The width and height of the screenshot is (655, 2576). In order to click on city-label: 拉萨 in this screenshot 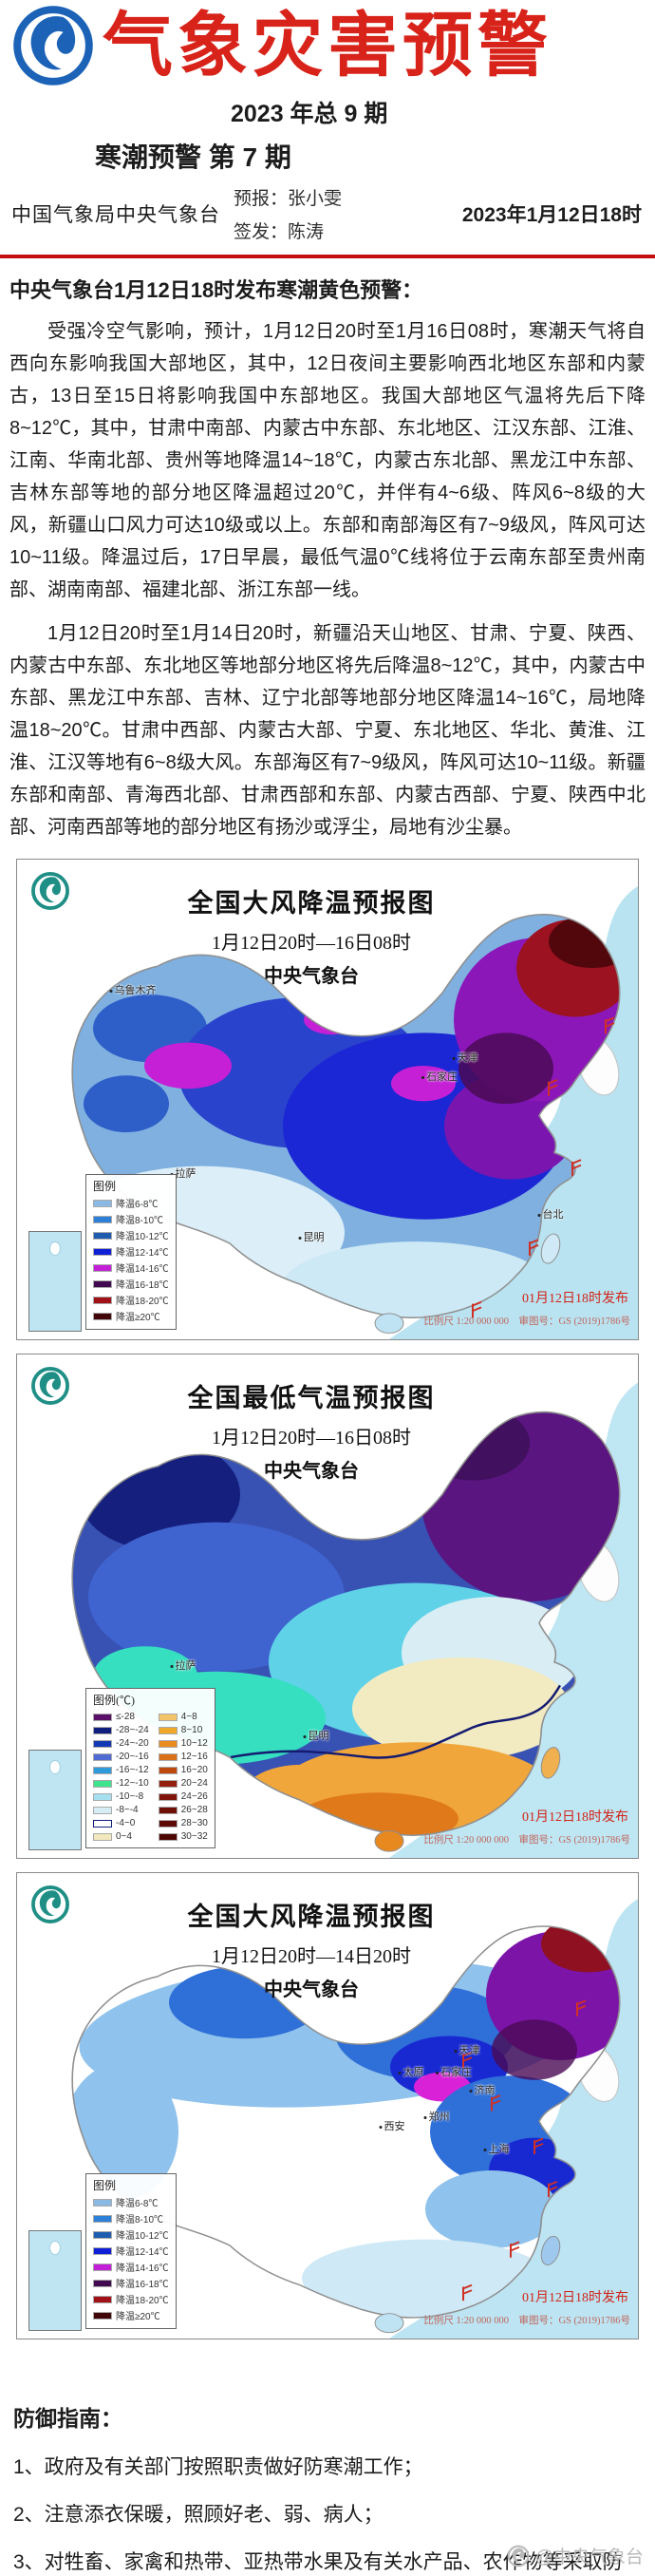, I will do `click(183, 1173)`.